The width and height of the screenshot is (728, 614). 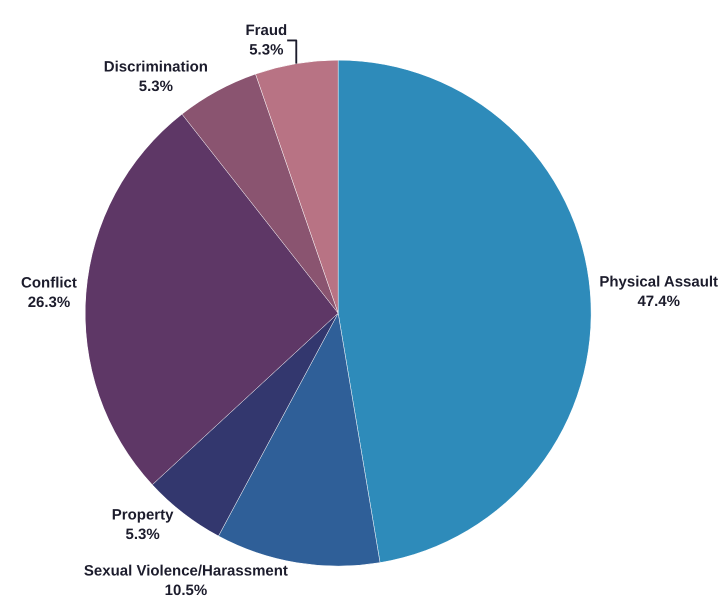 I want to click on data-label: 26.3%, so click(x=49, y=303).